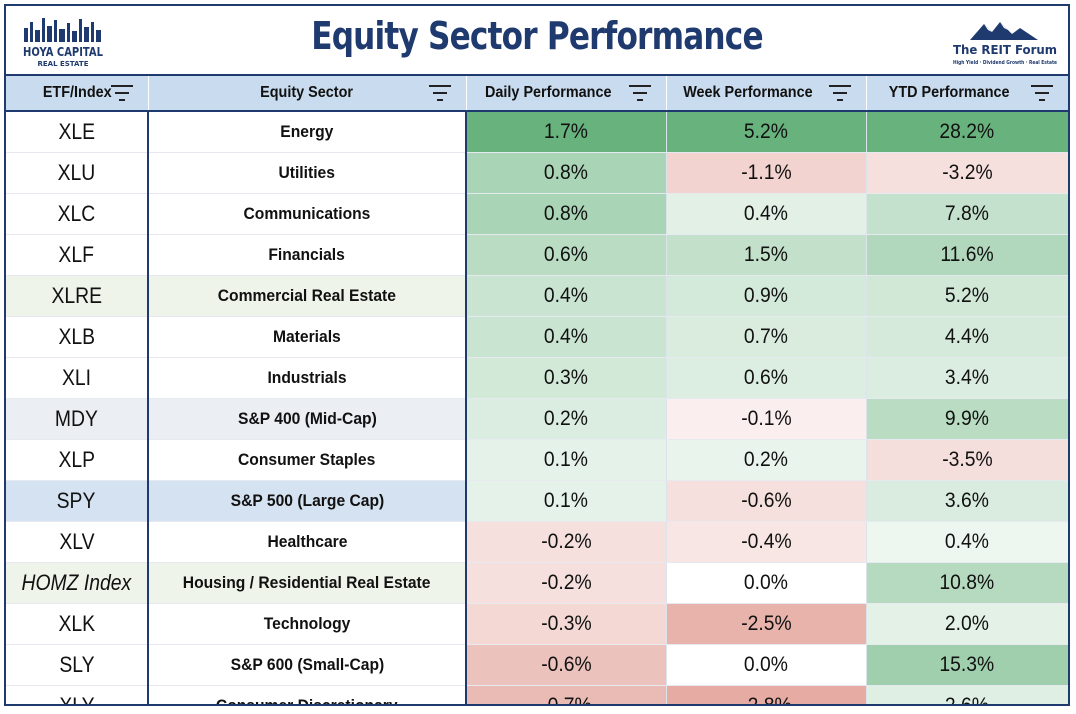  I want to click on daily-performance-cell: -0.6%, so click(566, 665).